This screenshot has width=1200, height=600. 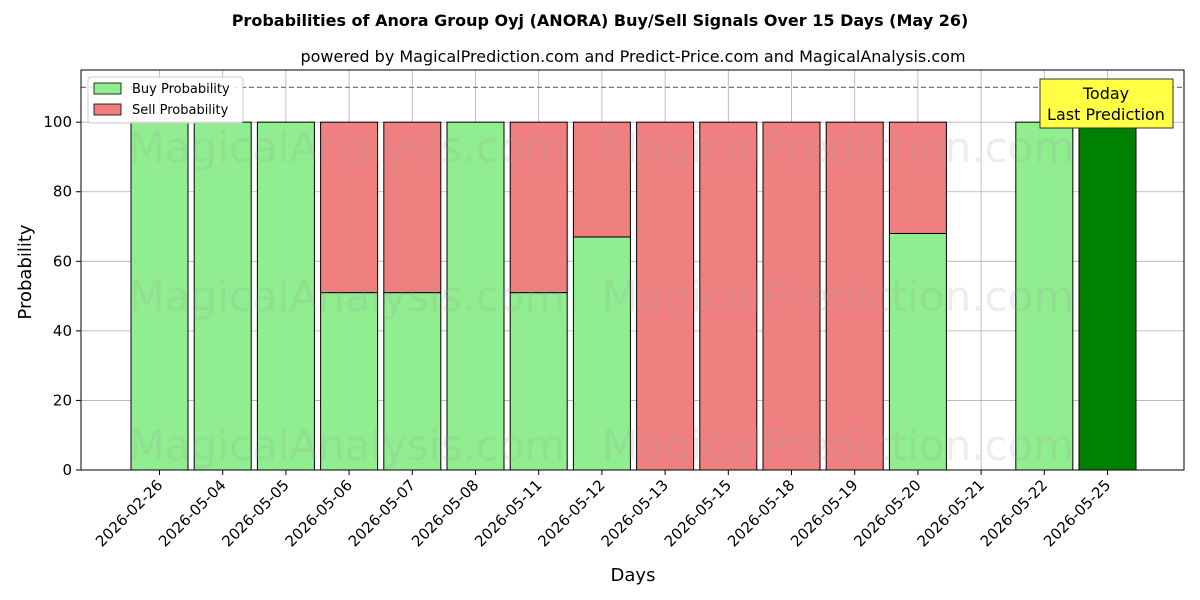 What do you see at coordinates (824, 513) in the screenshot?
I see `x-tick-label: 2026-05-19` at bounding box center [824, 513].